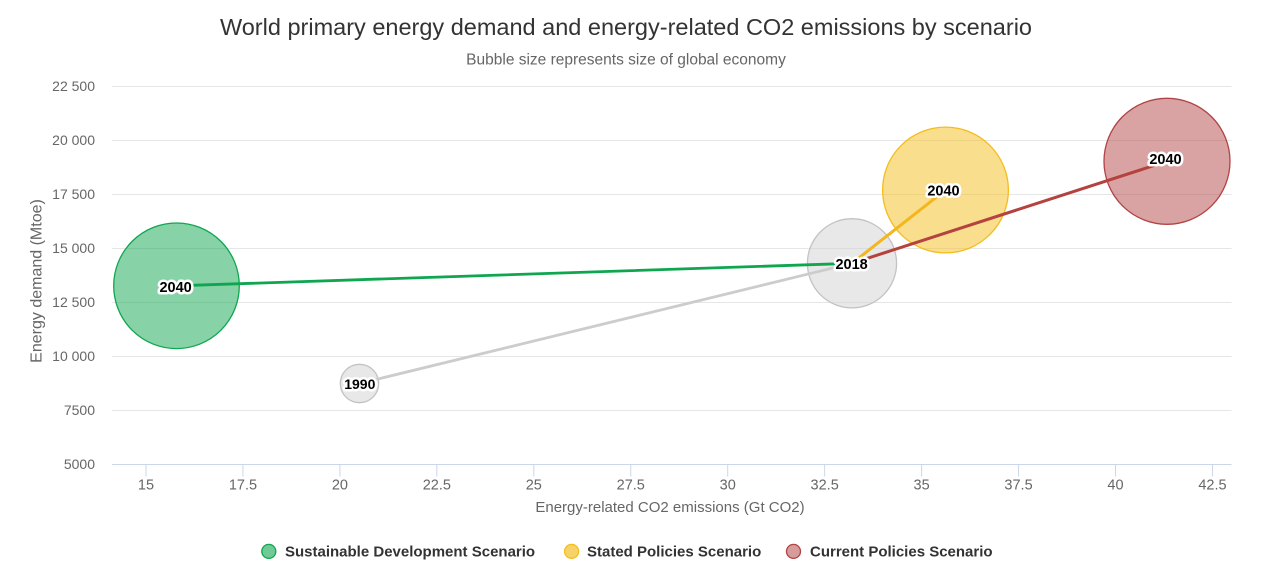 The width and height of the screenshot is (1261, 571). Describe the element at coordinates (340, 486) in the screenshot. I see `svg-text: 20` at that location.